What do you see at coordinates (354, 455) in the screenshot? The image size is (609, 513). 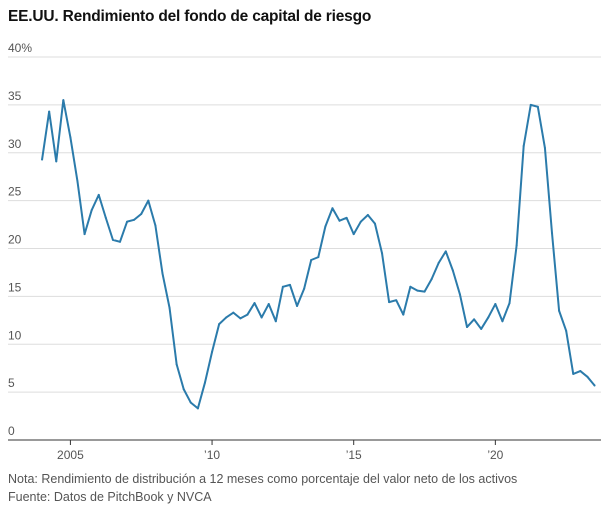 I see `x-tick-label: ’15` at bounding box center [354, 455].